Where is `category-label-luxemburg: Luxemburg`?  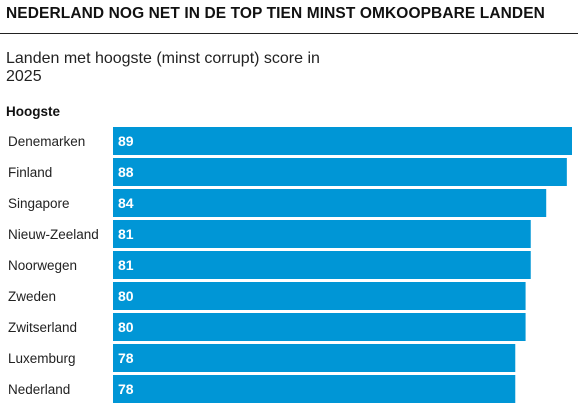 category-label-luxemburg: Luxemburg is located at coordinates (42, 358).